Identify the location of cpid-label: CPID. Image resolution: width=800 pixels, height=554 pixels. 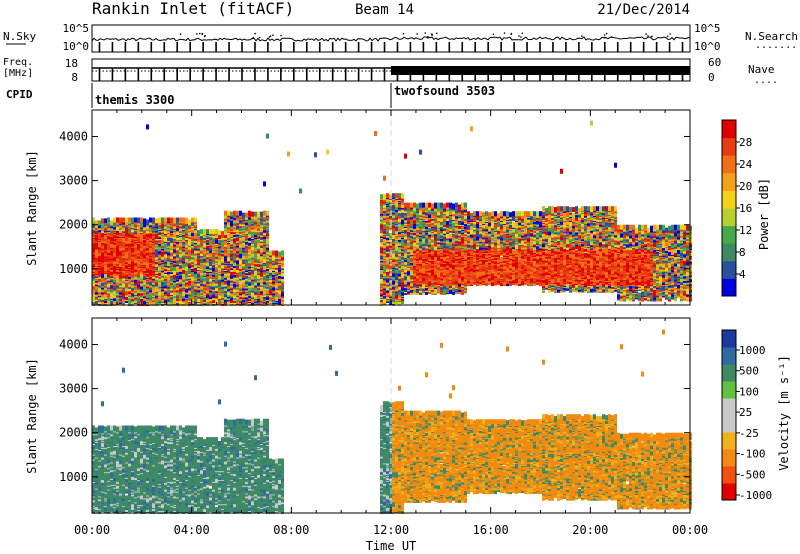
(19, 94).